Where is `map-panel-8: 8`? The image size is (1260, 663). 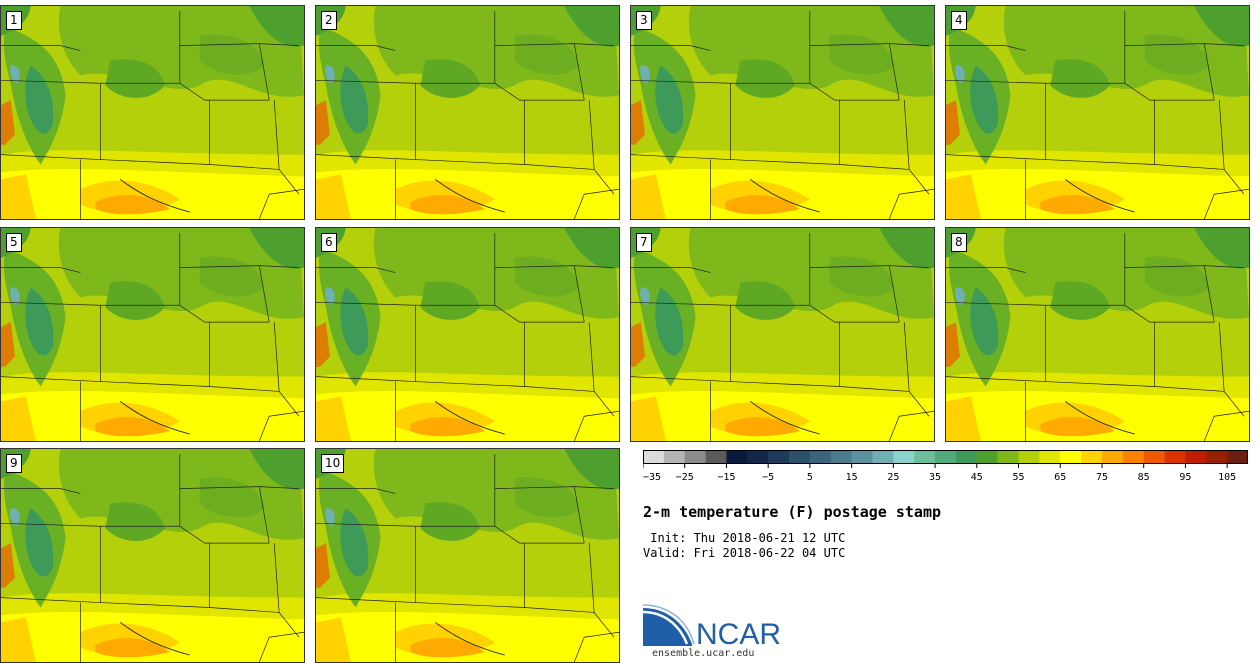
map-panel-8: 8 is located at coordinates (1097, 334).